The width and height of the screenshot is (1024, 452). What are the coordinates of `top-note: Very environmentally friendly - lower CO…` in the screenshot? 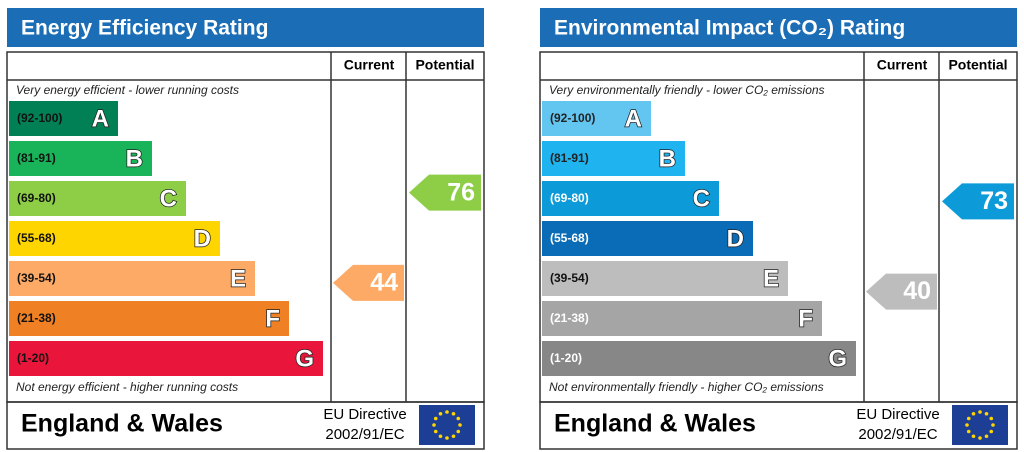 It's located at (687, 90).